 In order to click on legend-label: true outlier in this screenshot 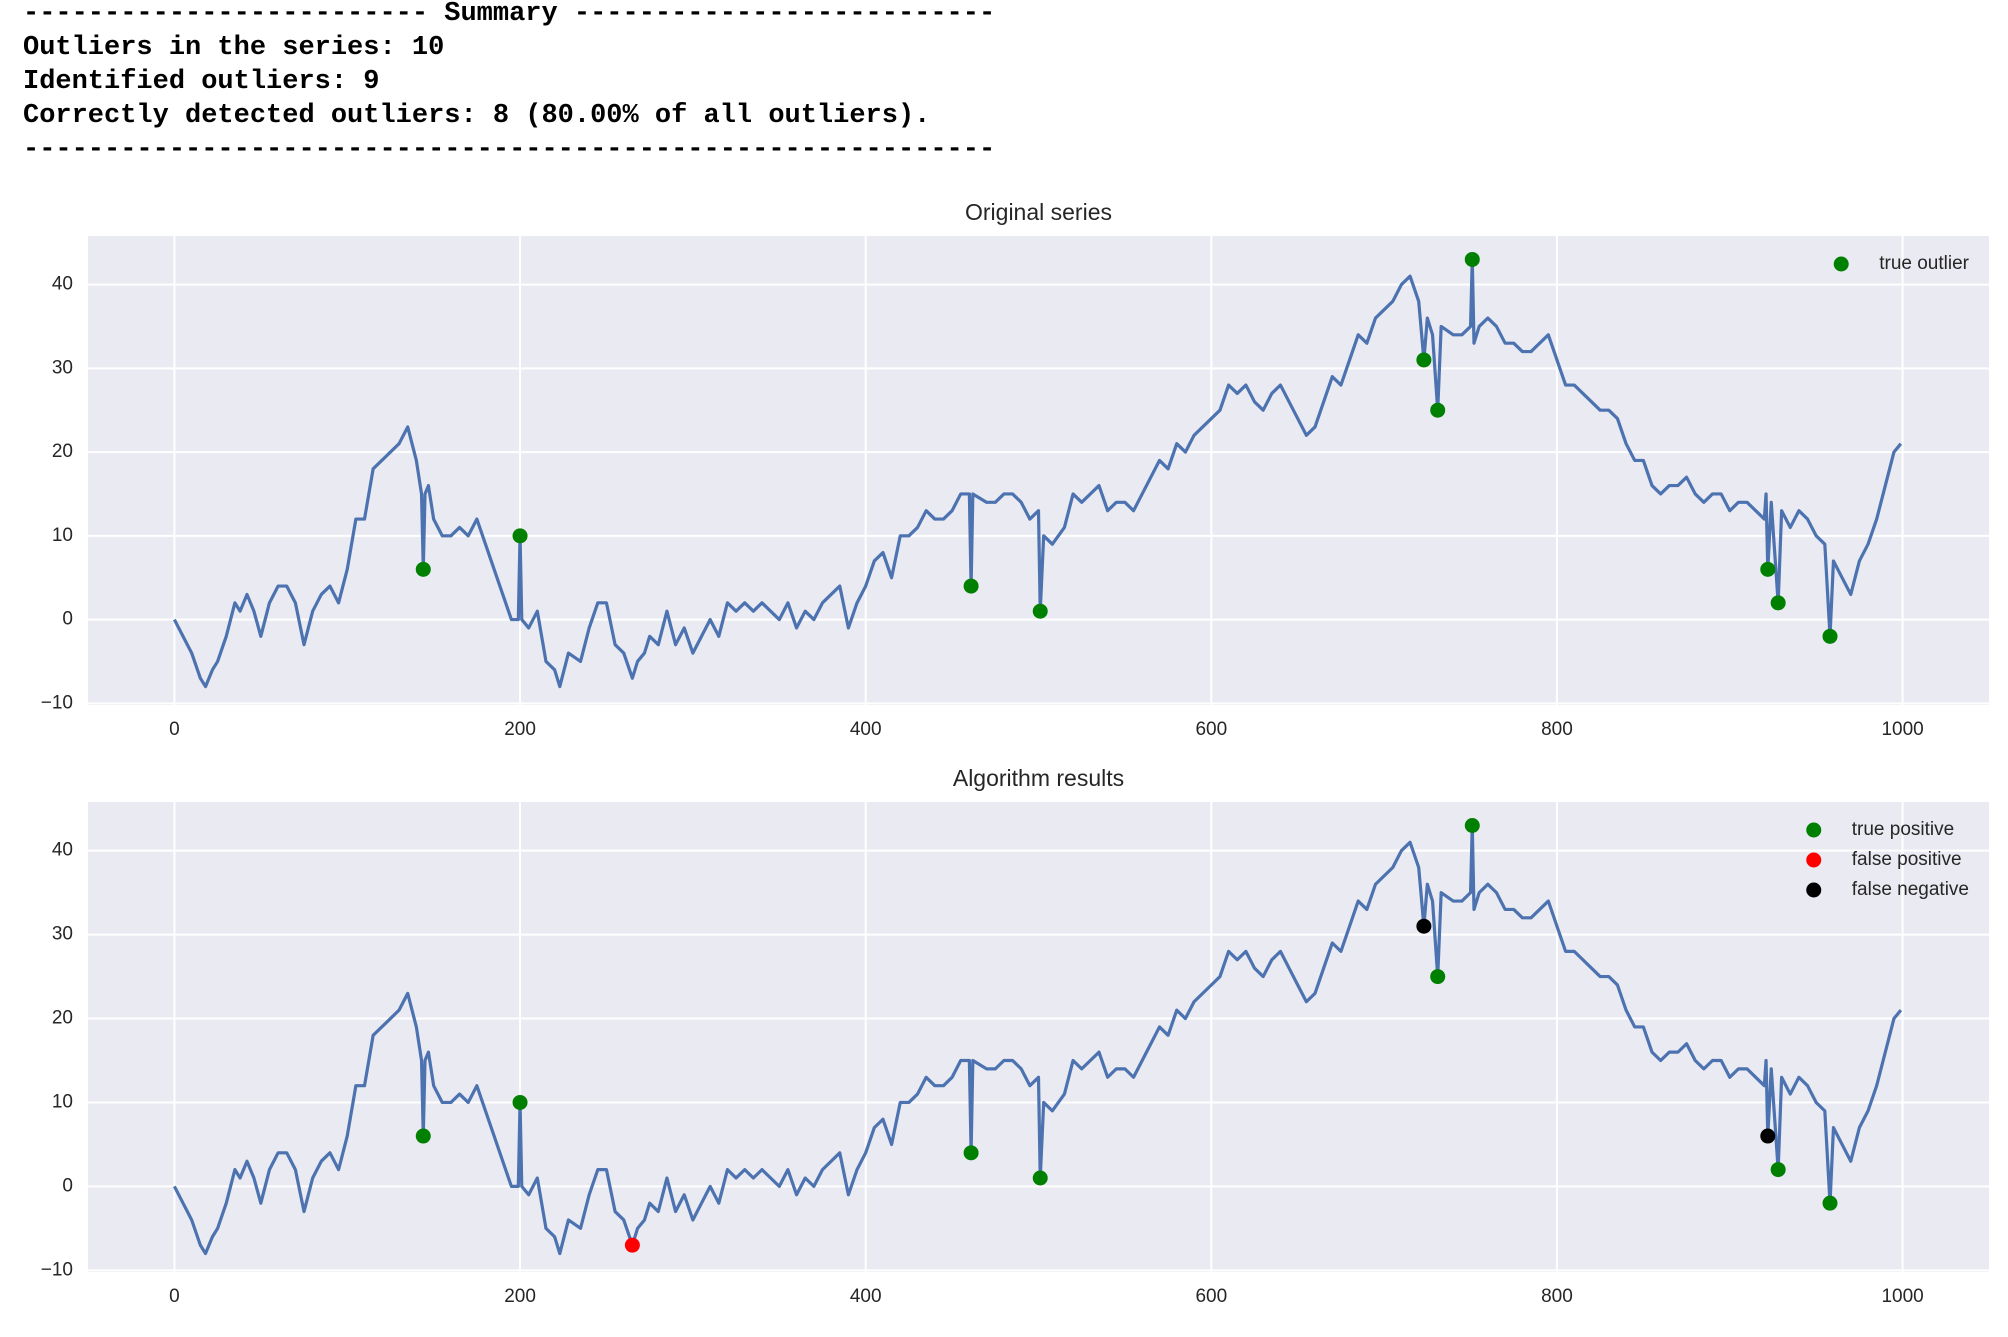, I will do `click(1924, 263)`.